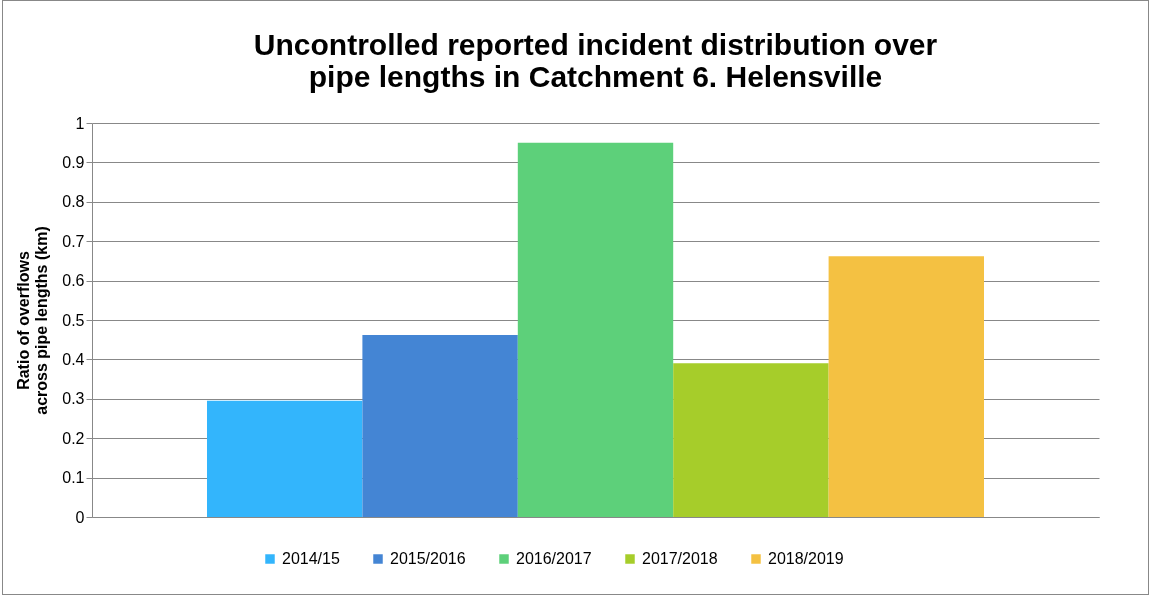  I want to click on y-tick-label: 0.9, so click(73, 162).